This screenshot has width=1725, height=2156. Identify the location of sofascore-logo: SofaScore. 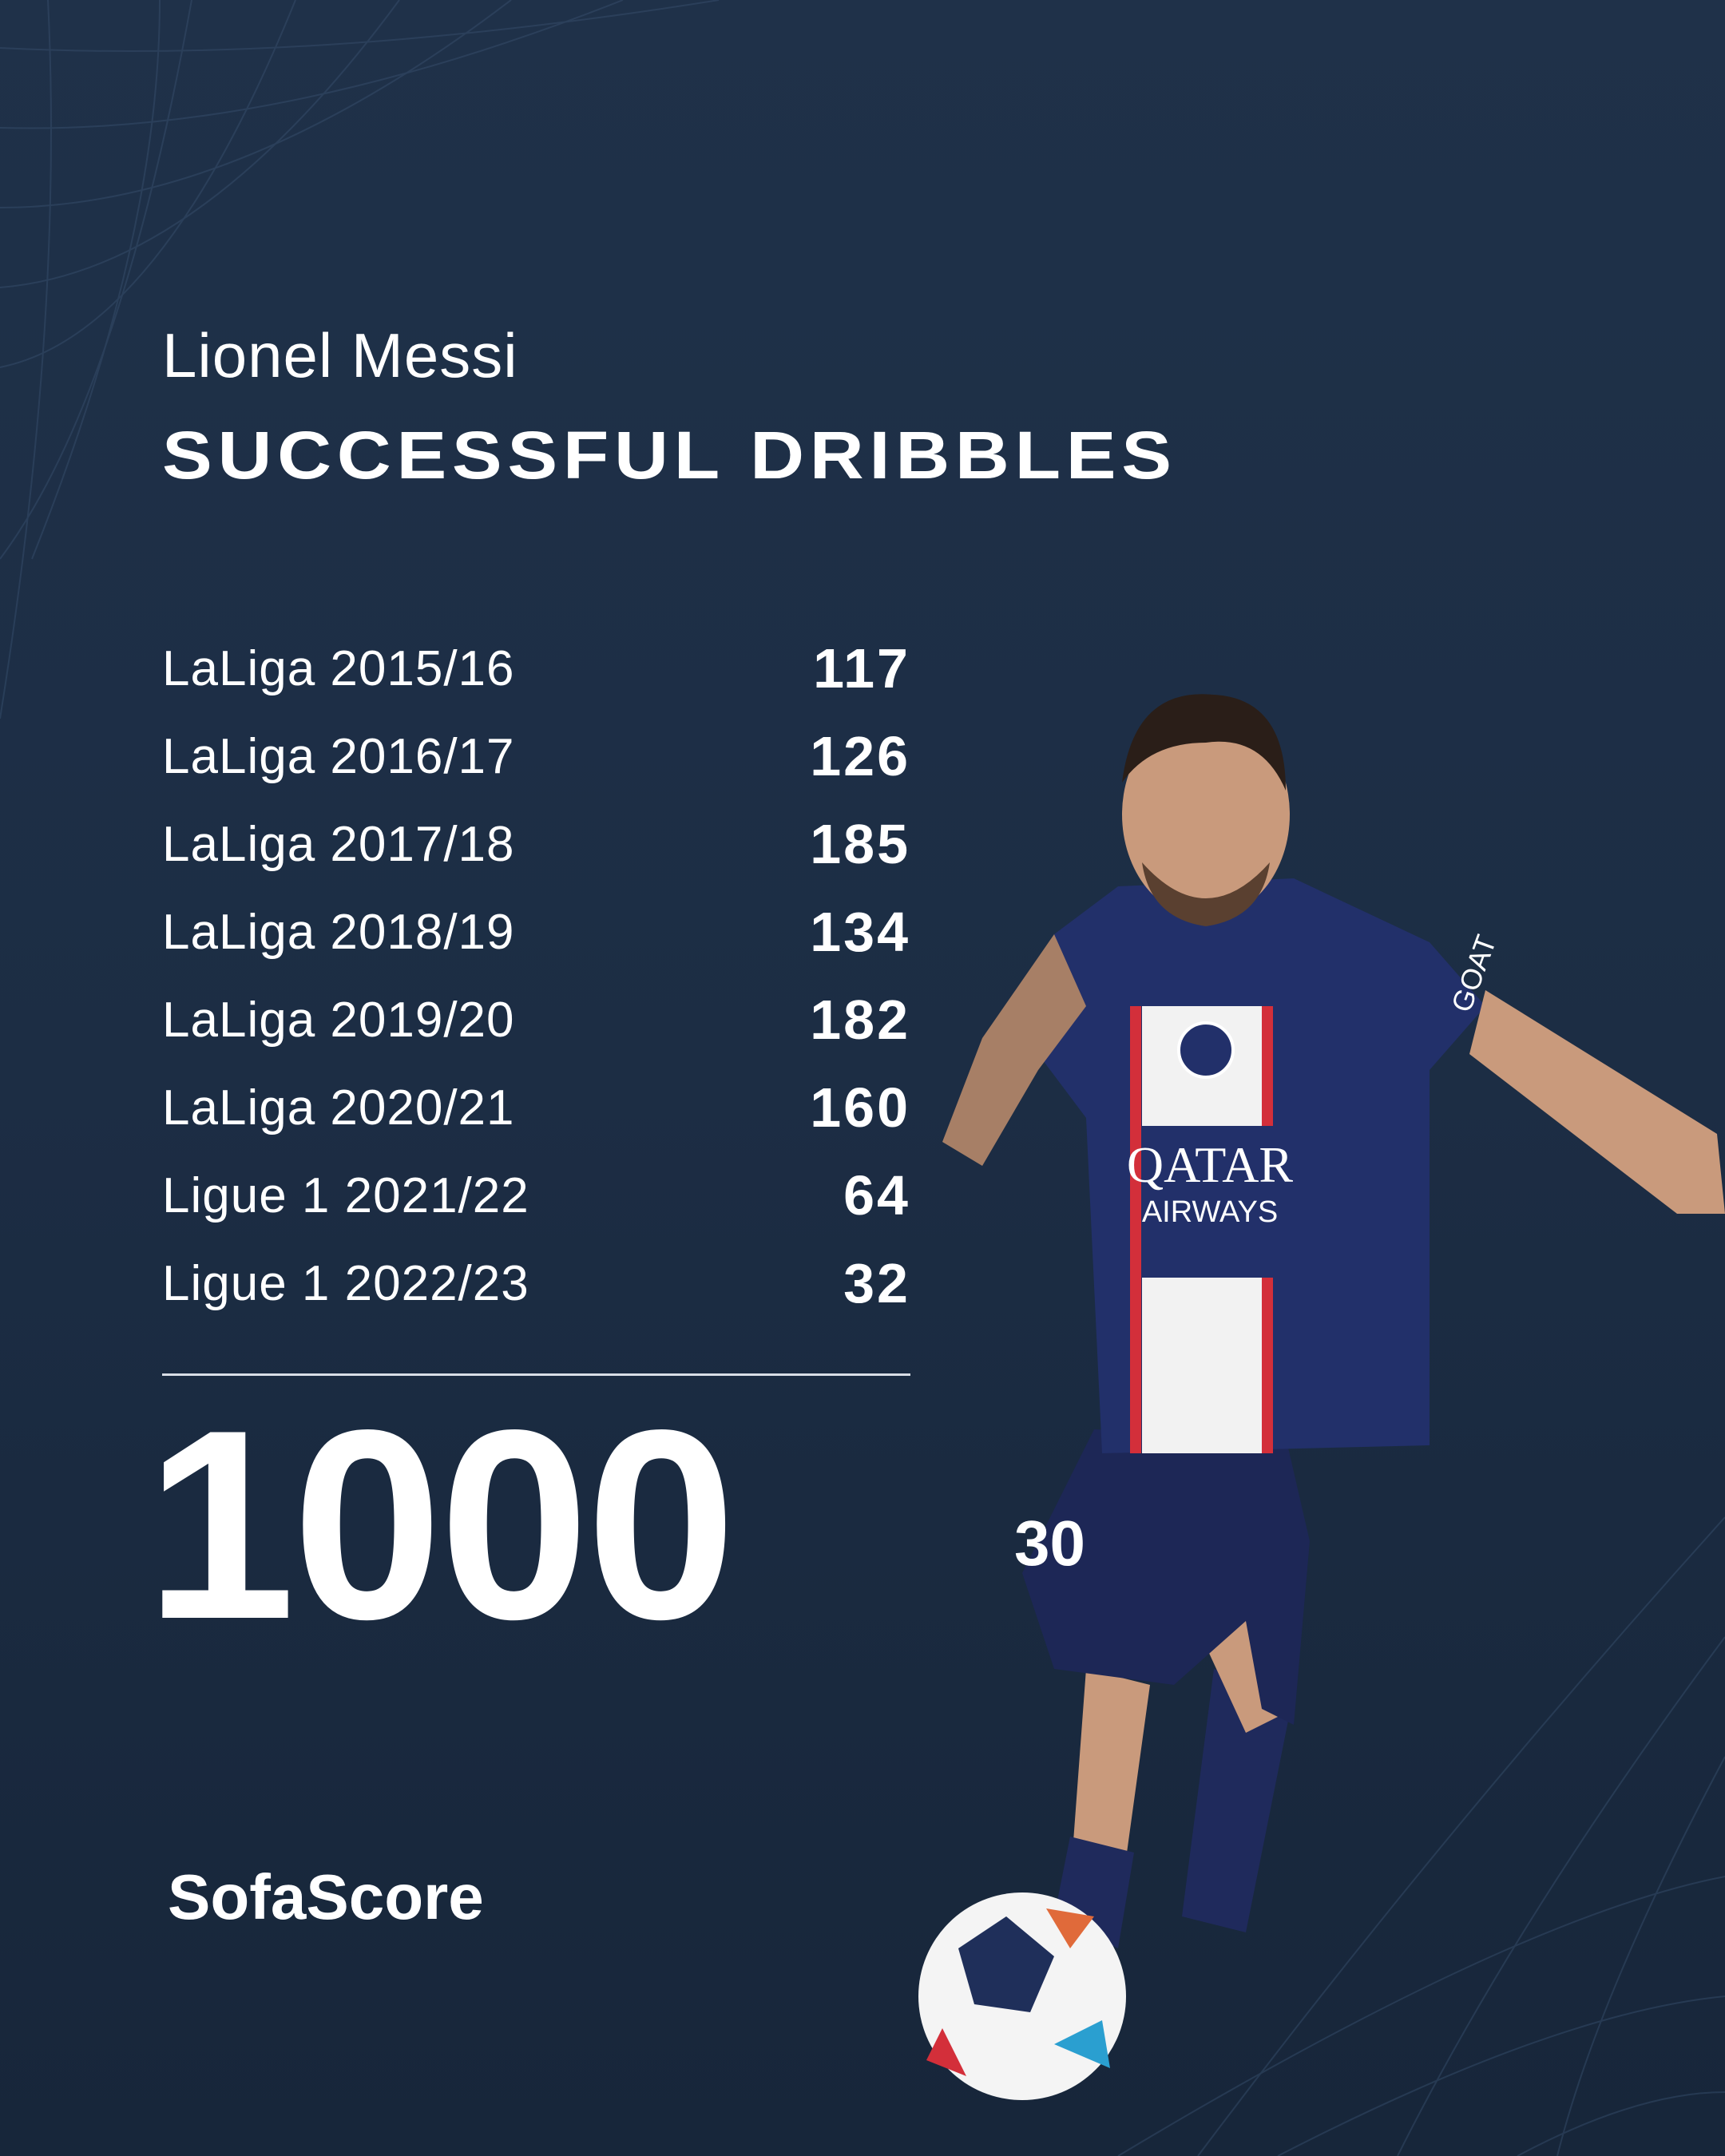
(326, 1896).